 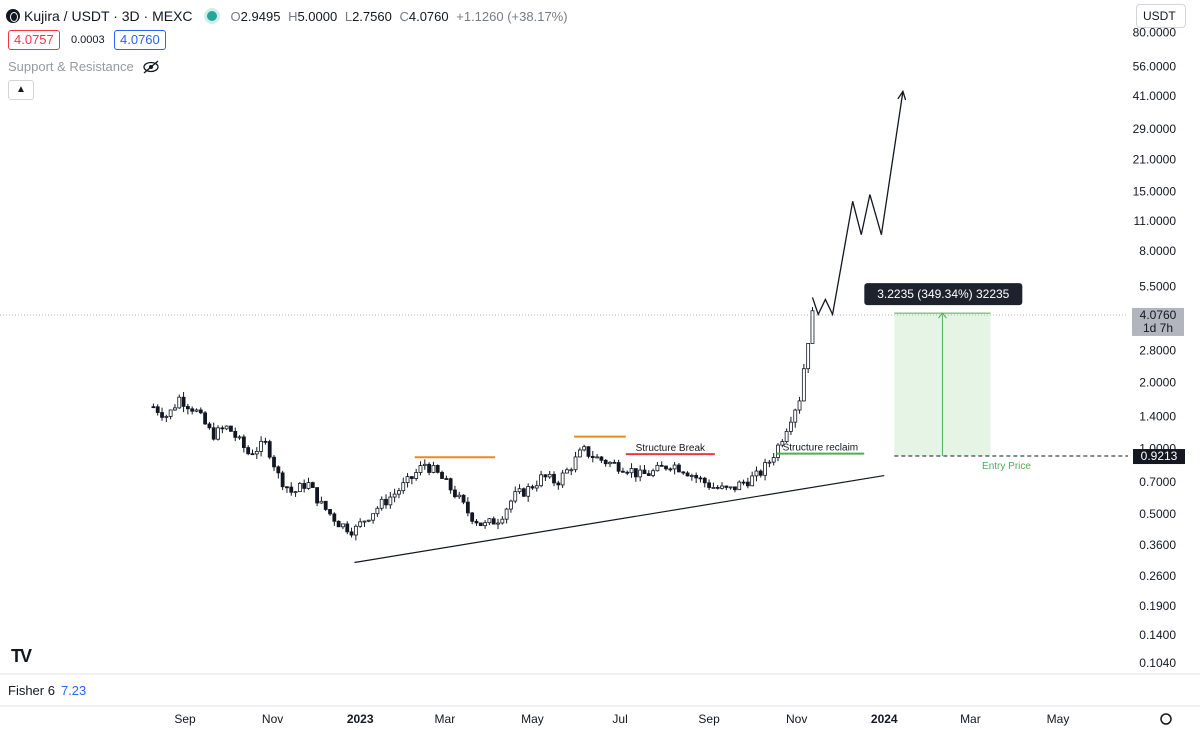 I want to click on collapse-legend-button: ▲, so click(x=21, y=90).